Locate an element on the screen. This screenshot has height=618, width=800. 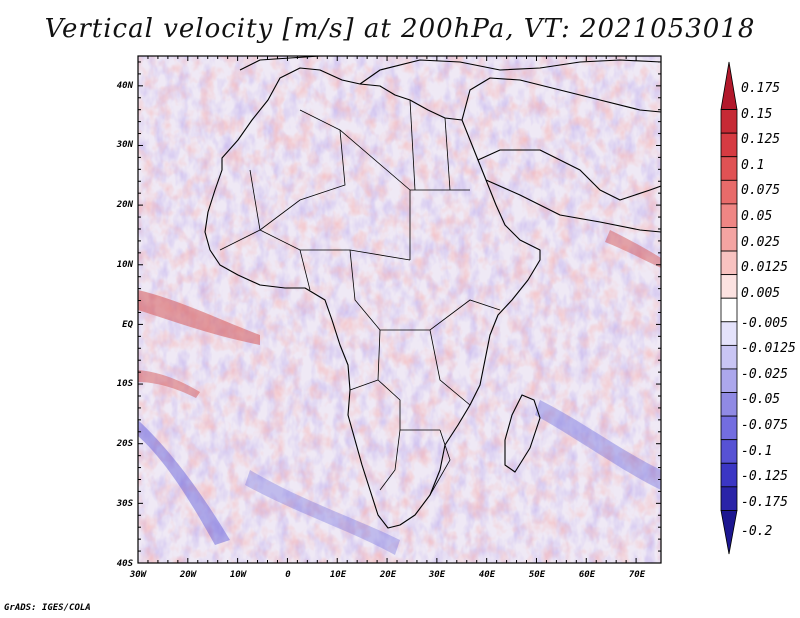
colorbar-label: 0.125 is located at coordinates (760, 139).